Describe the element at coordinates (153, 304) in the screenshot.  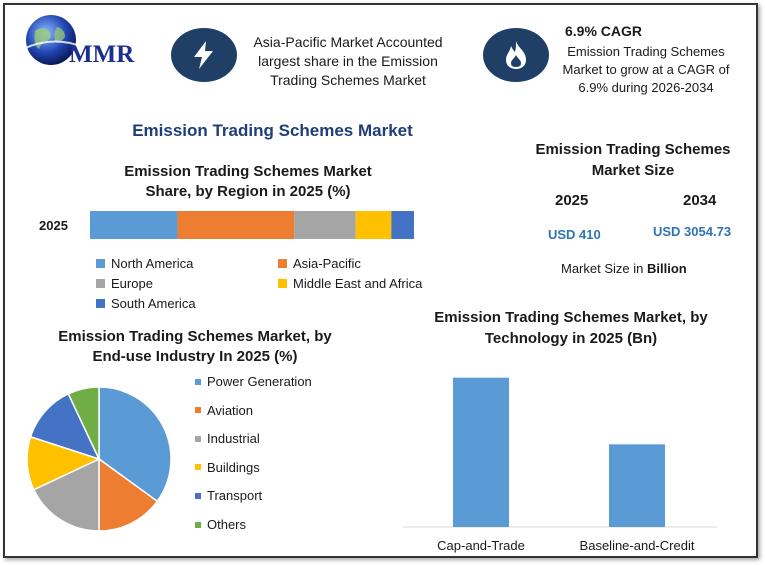
I see `legend-label: South America` at that location.